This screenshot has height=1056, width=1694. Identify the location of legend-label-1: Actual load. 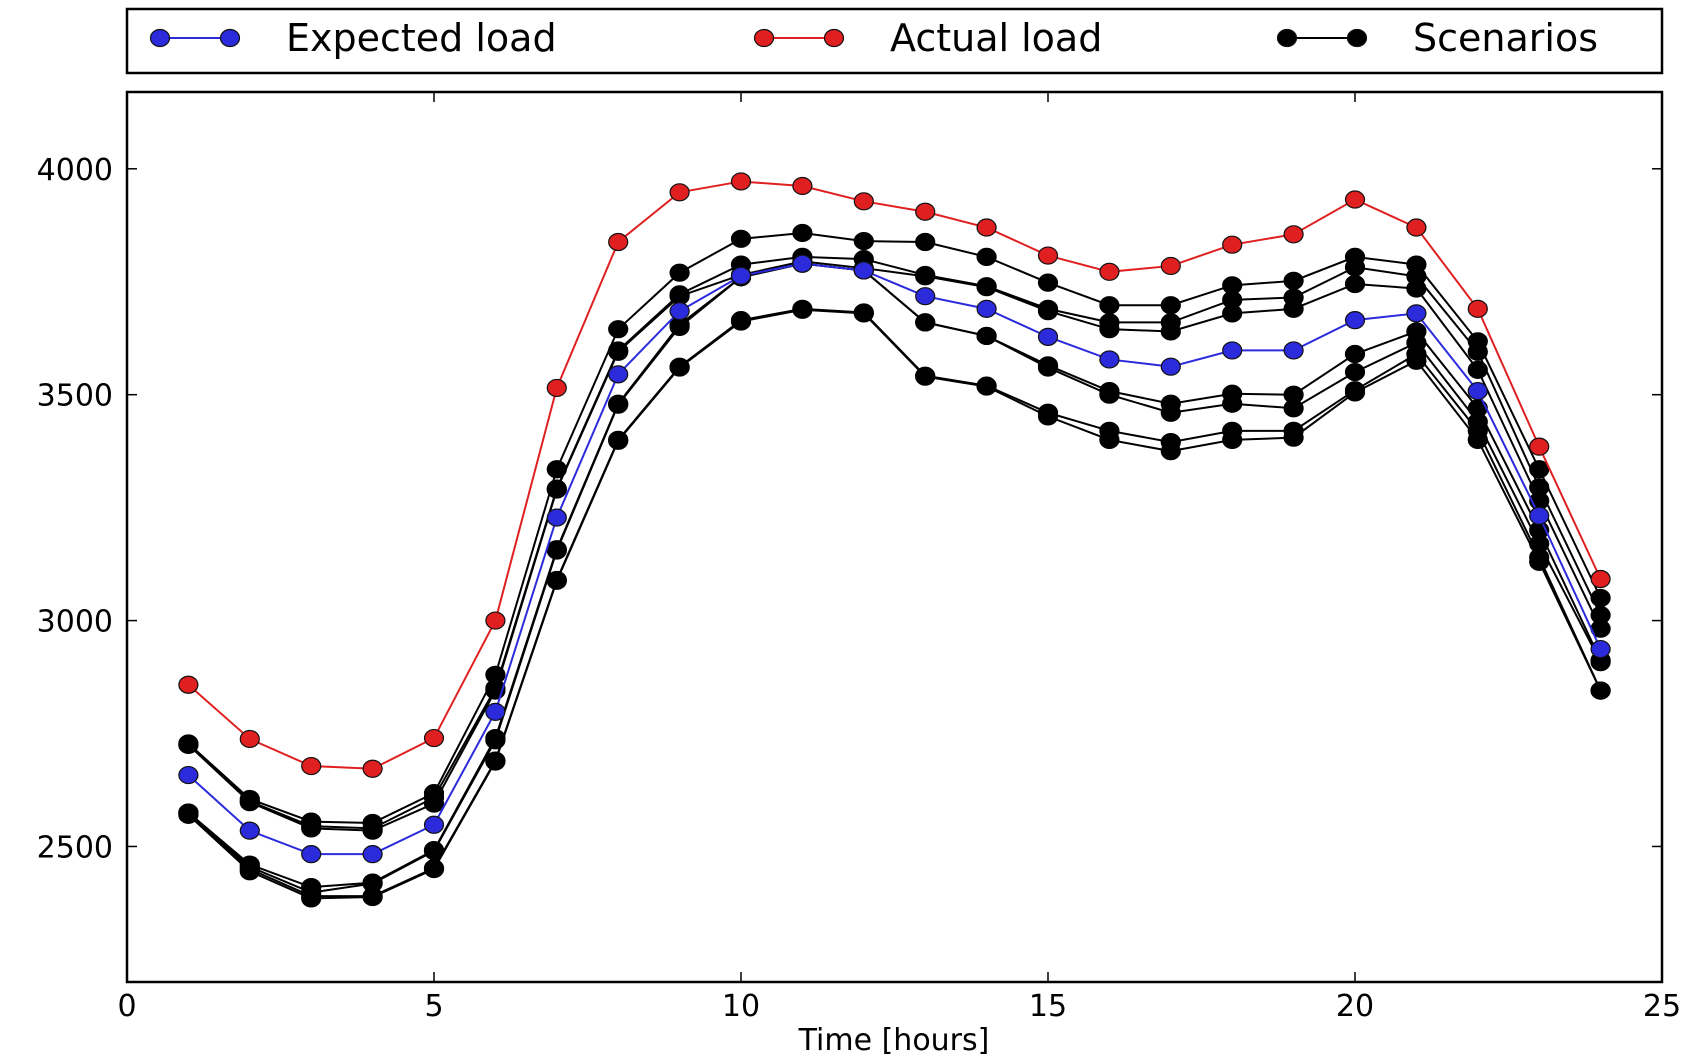
(996, 38).